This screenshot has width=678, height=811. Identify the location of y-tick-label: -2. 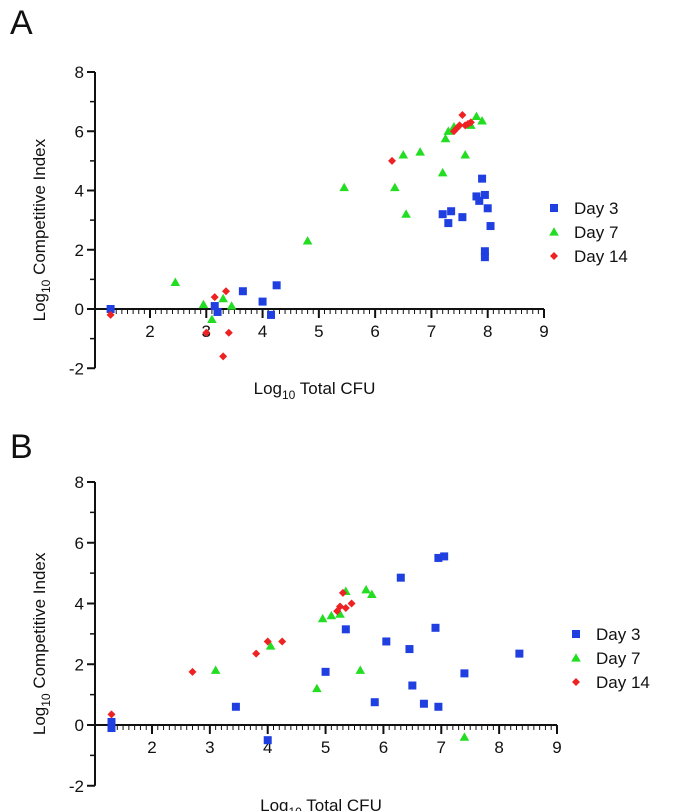
(76, 368).